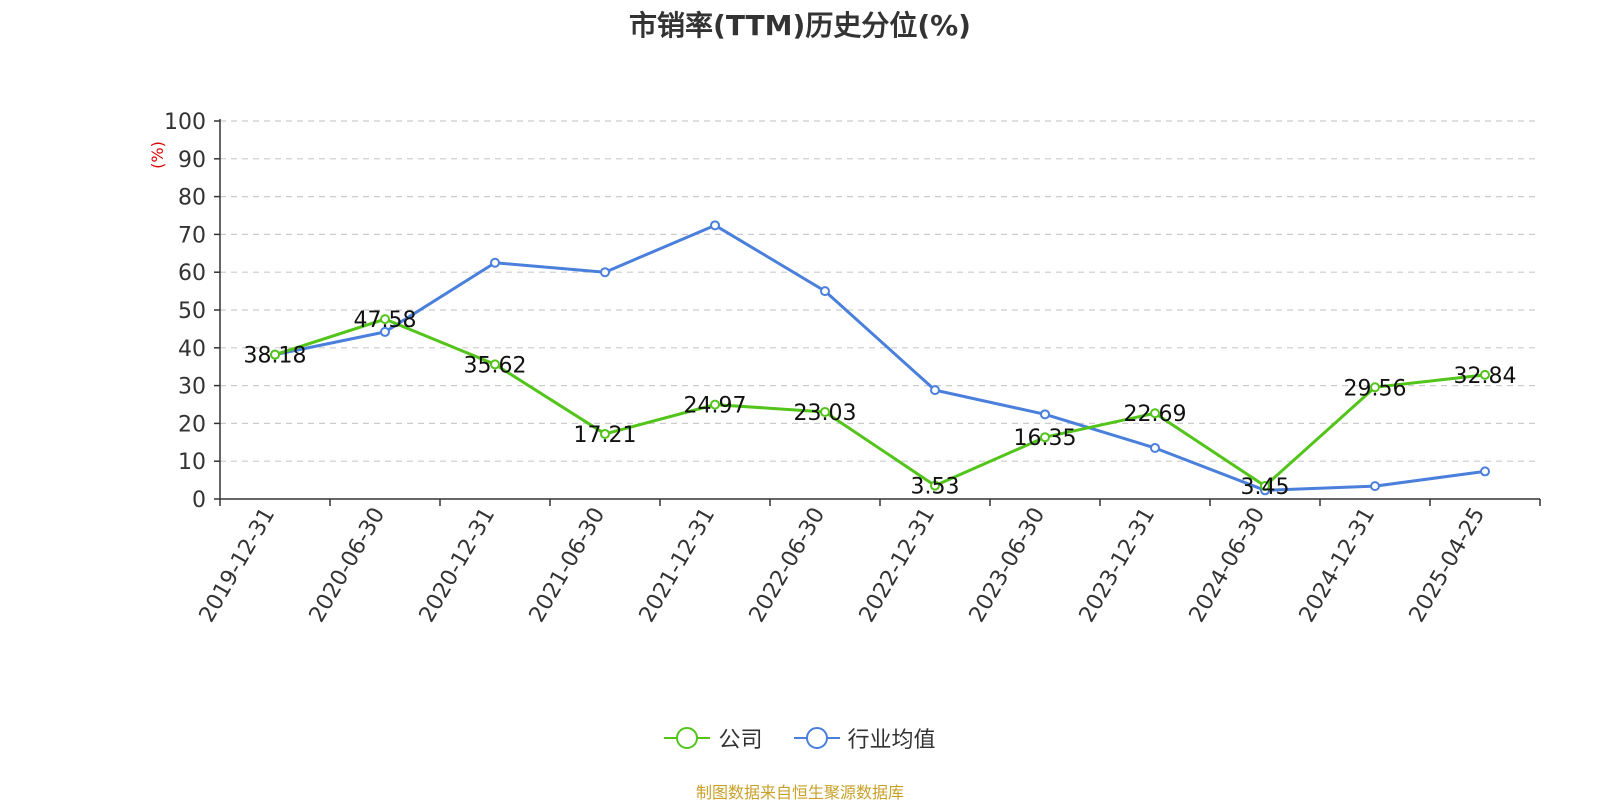  What do you see at coordinates (192, 424) in the screenshot?
I see `y-tick-label: 20` at bounding box center [192, 424].